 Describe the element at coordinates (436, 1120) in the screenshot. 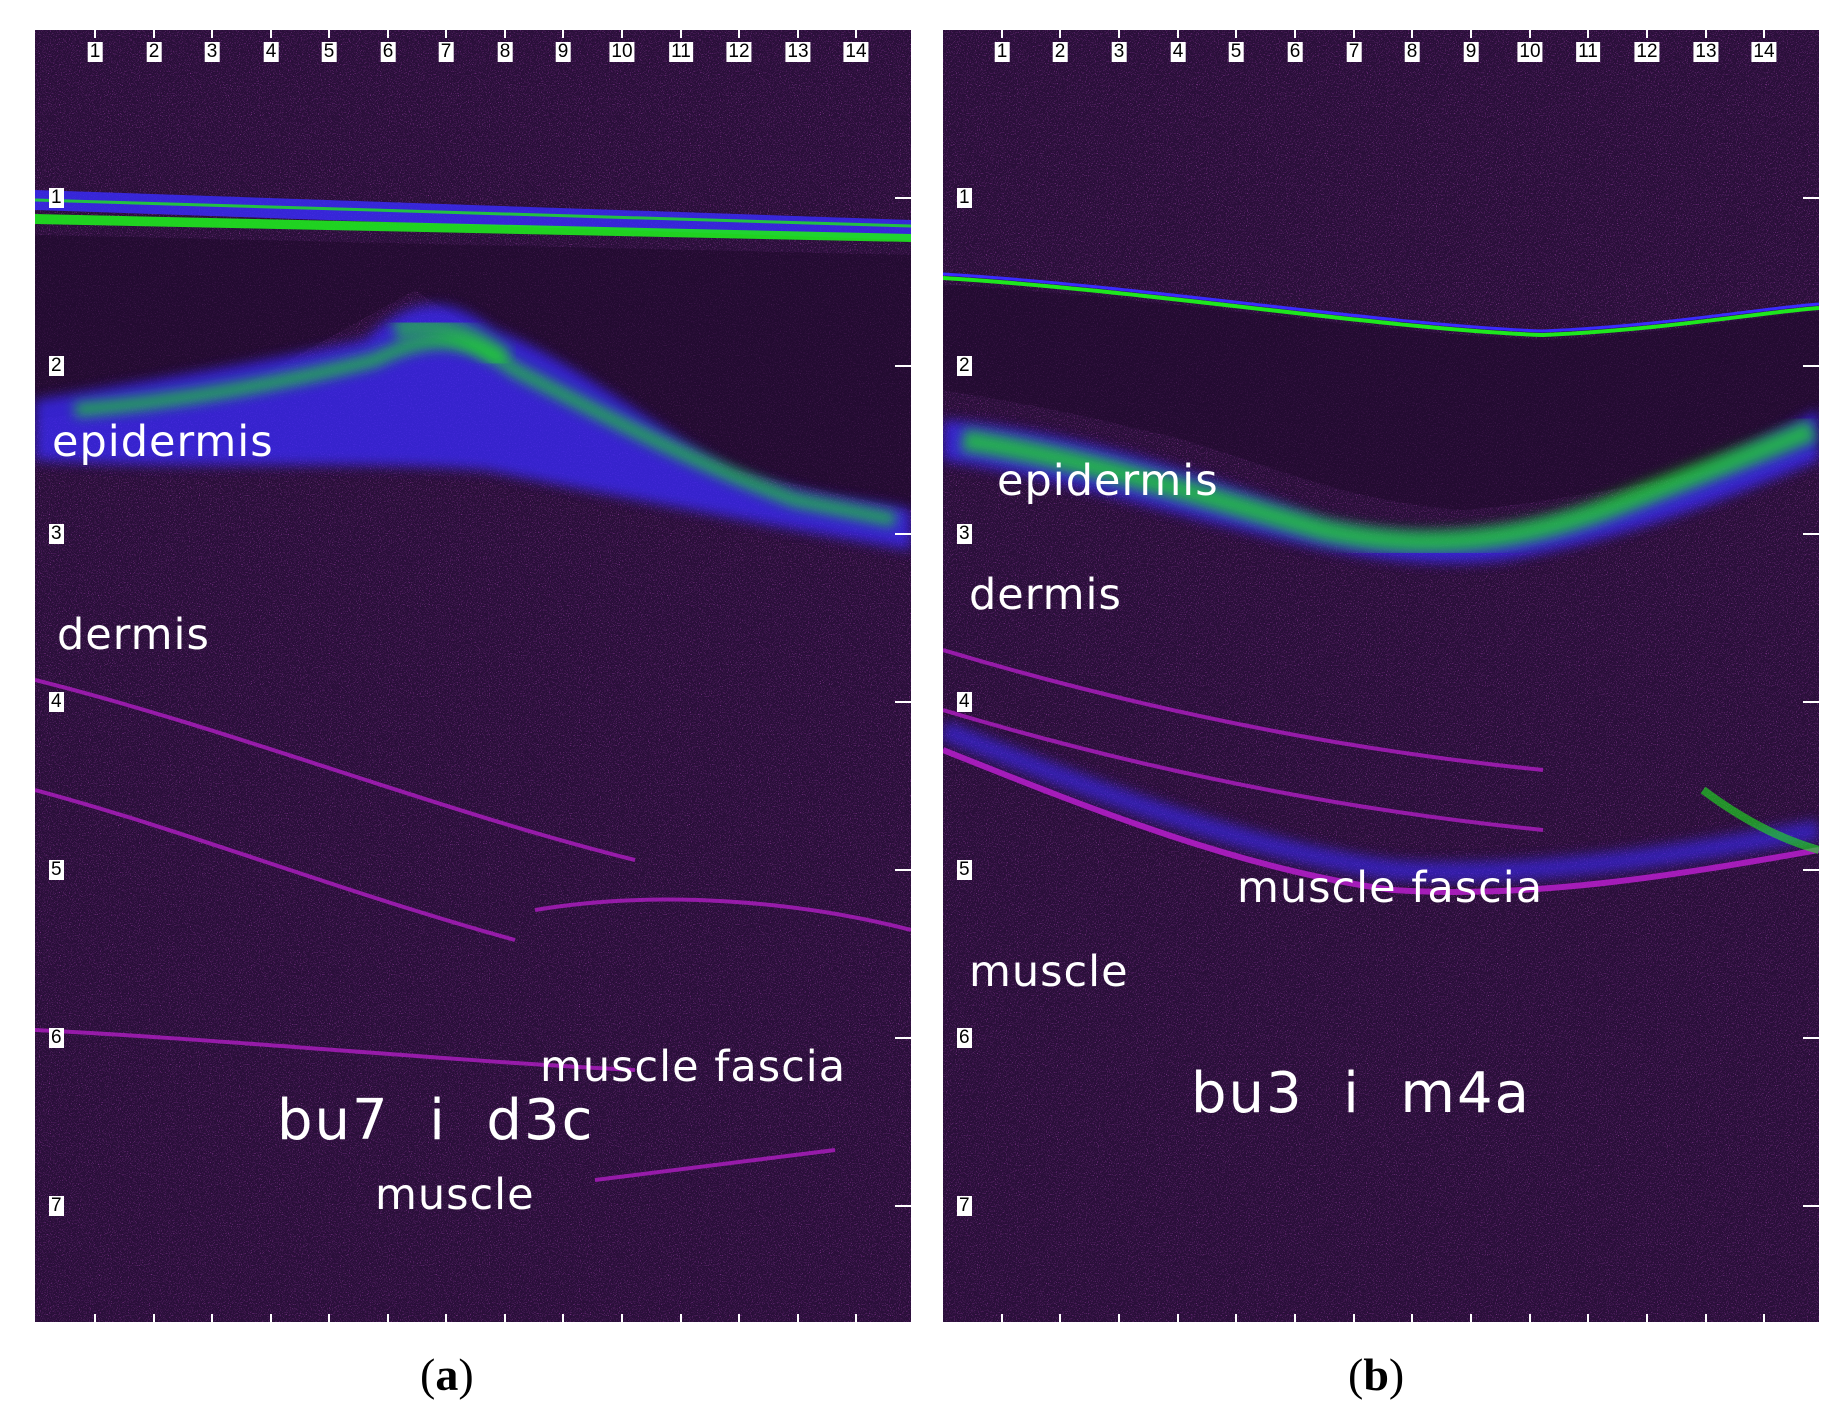

I see `label-sample-code: bu7 i d3c` at that location.